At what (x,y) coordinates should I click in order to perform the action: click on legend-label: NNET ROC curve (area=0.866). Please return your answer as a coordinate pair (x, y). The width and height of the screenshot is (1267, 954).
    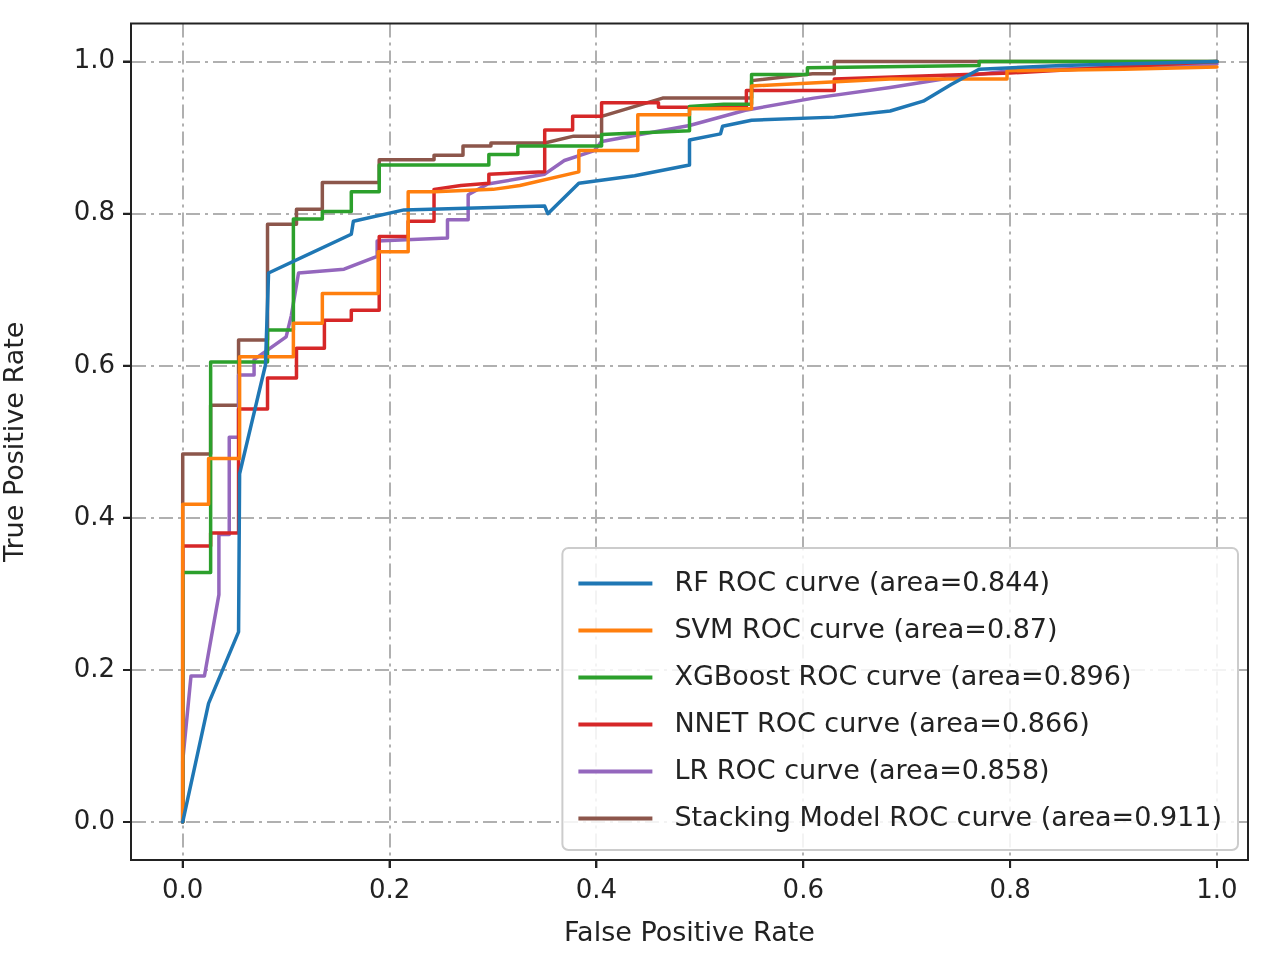
    Looking at the image, I should click on (882, 722).